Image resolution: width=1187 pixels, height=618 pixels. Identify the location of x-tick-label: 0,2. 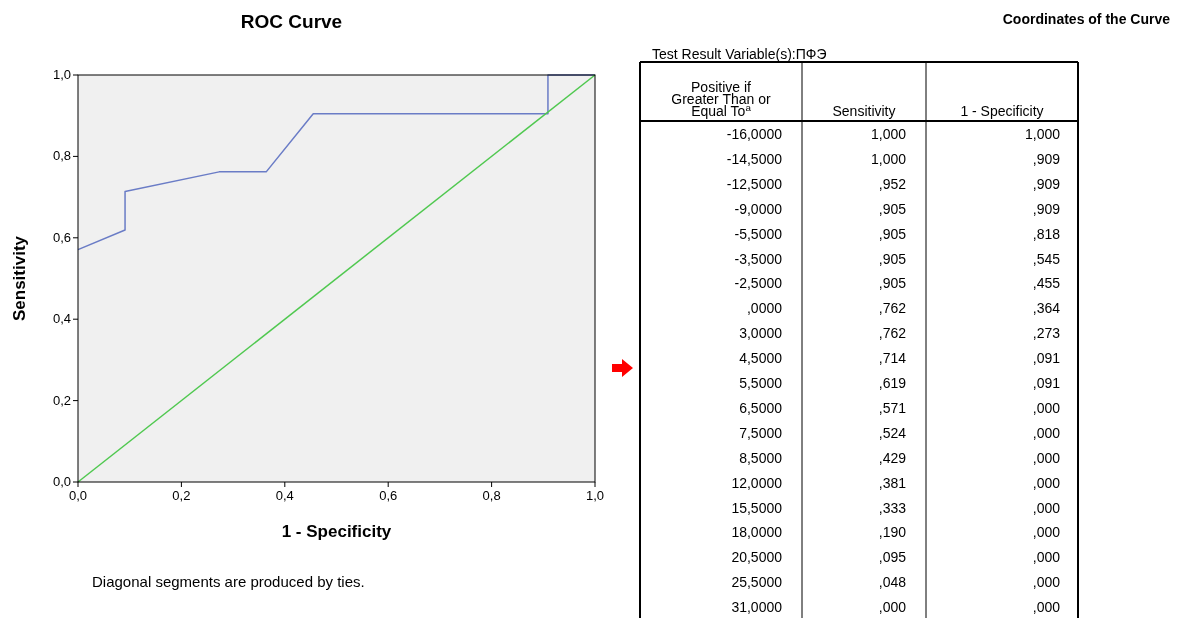
(181, 495).